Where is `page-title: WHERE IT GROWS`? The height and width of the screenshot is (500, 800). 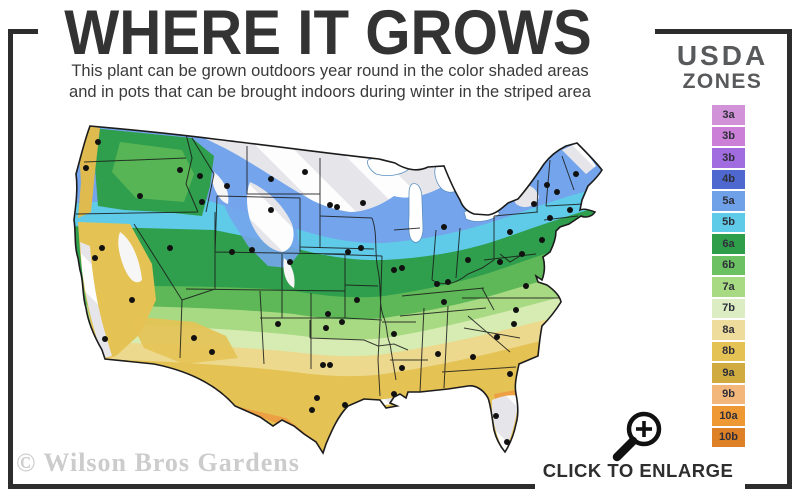
page-title: WHERE IT GROWS is located at coordinates (328, 34).